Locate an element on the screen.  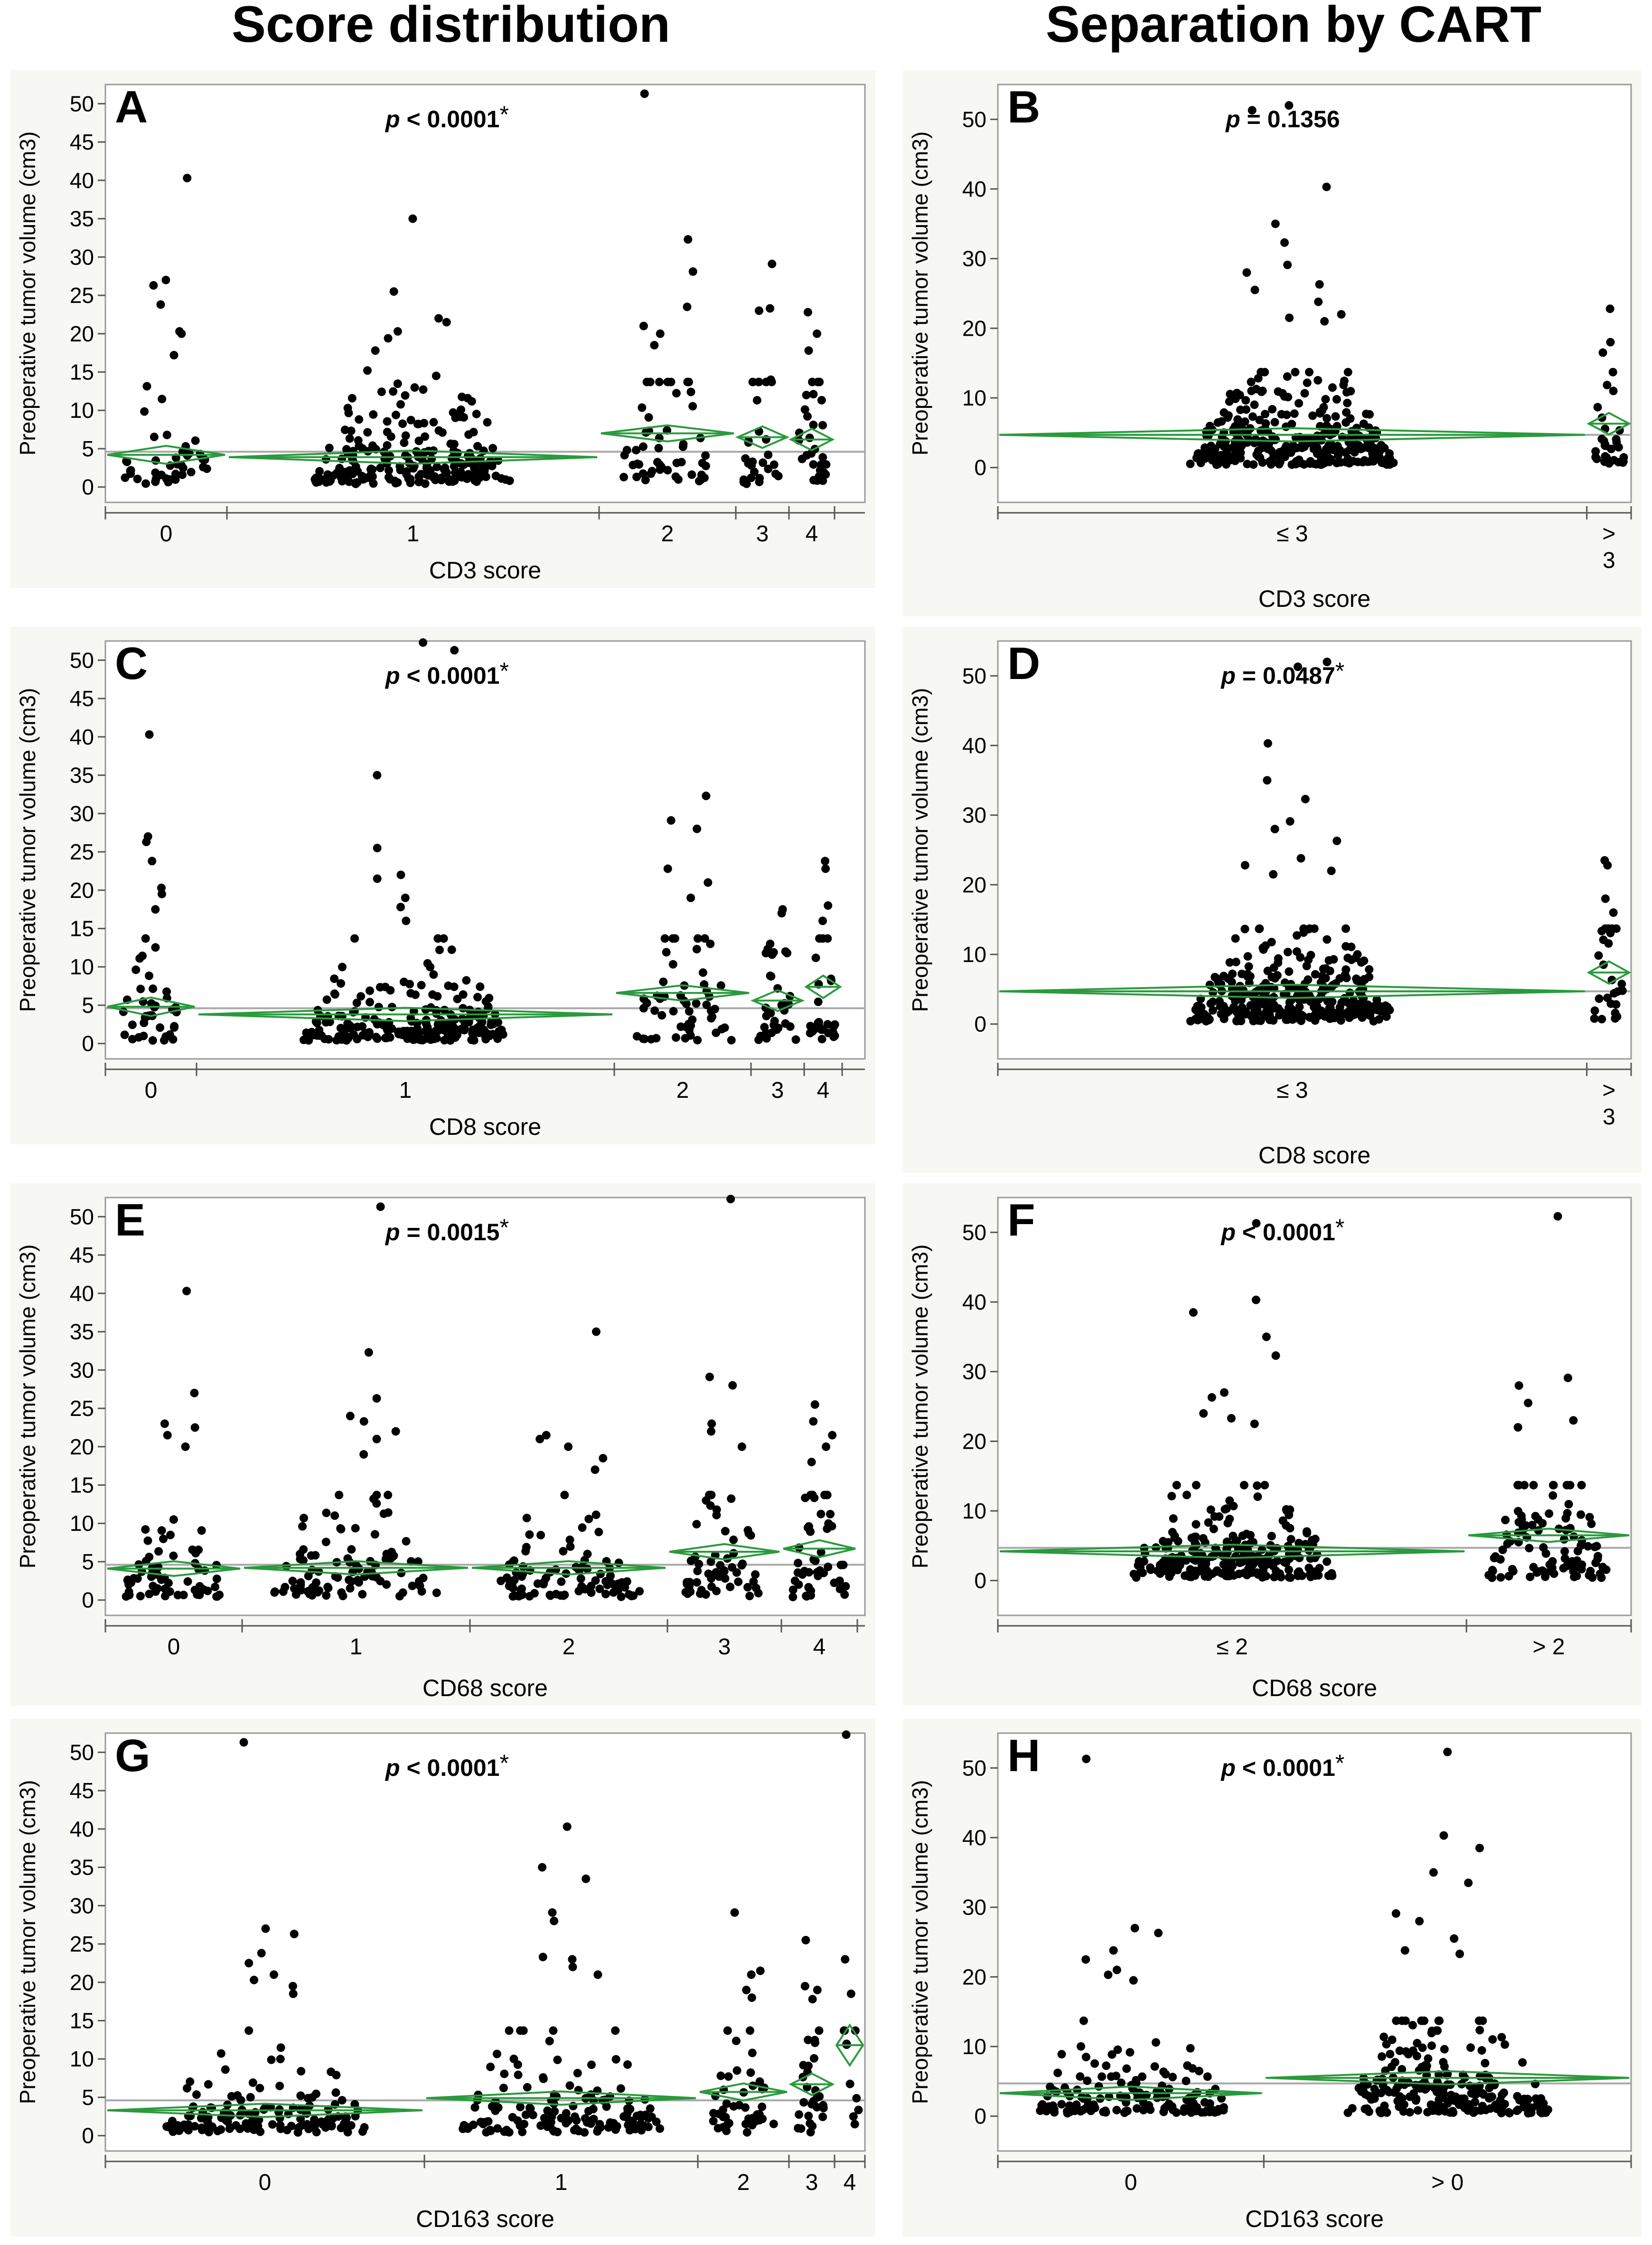
panel-letter: F is located at coordinates (1021, 1220).